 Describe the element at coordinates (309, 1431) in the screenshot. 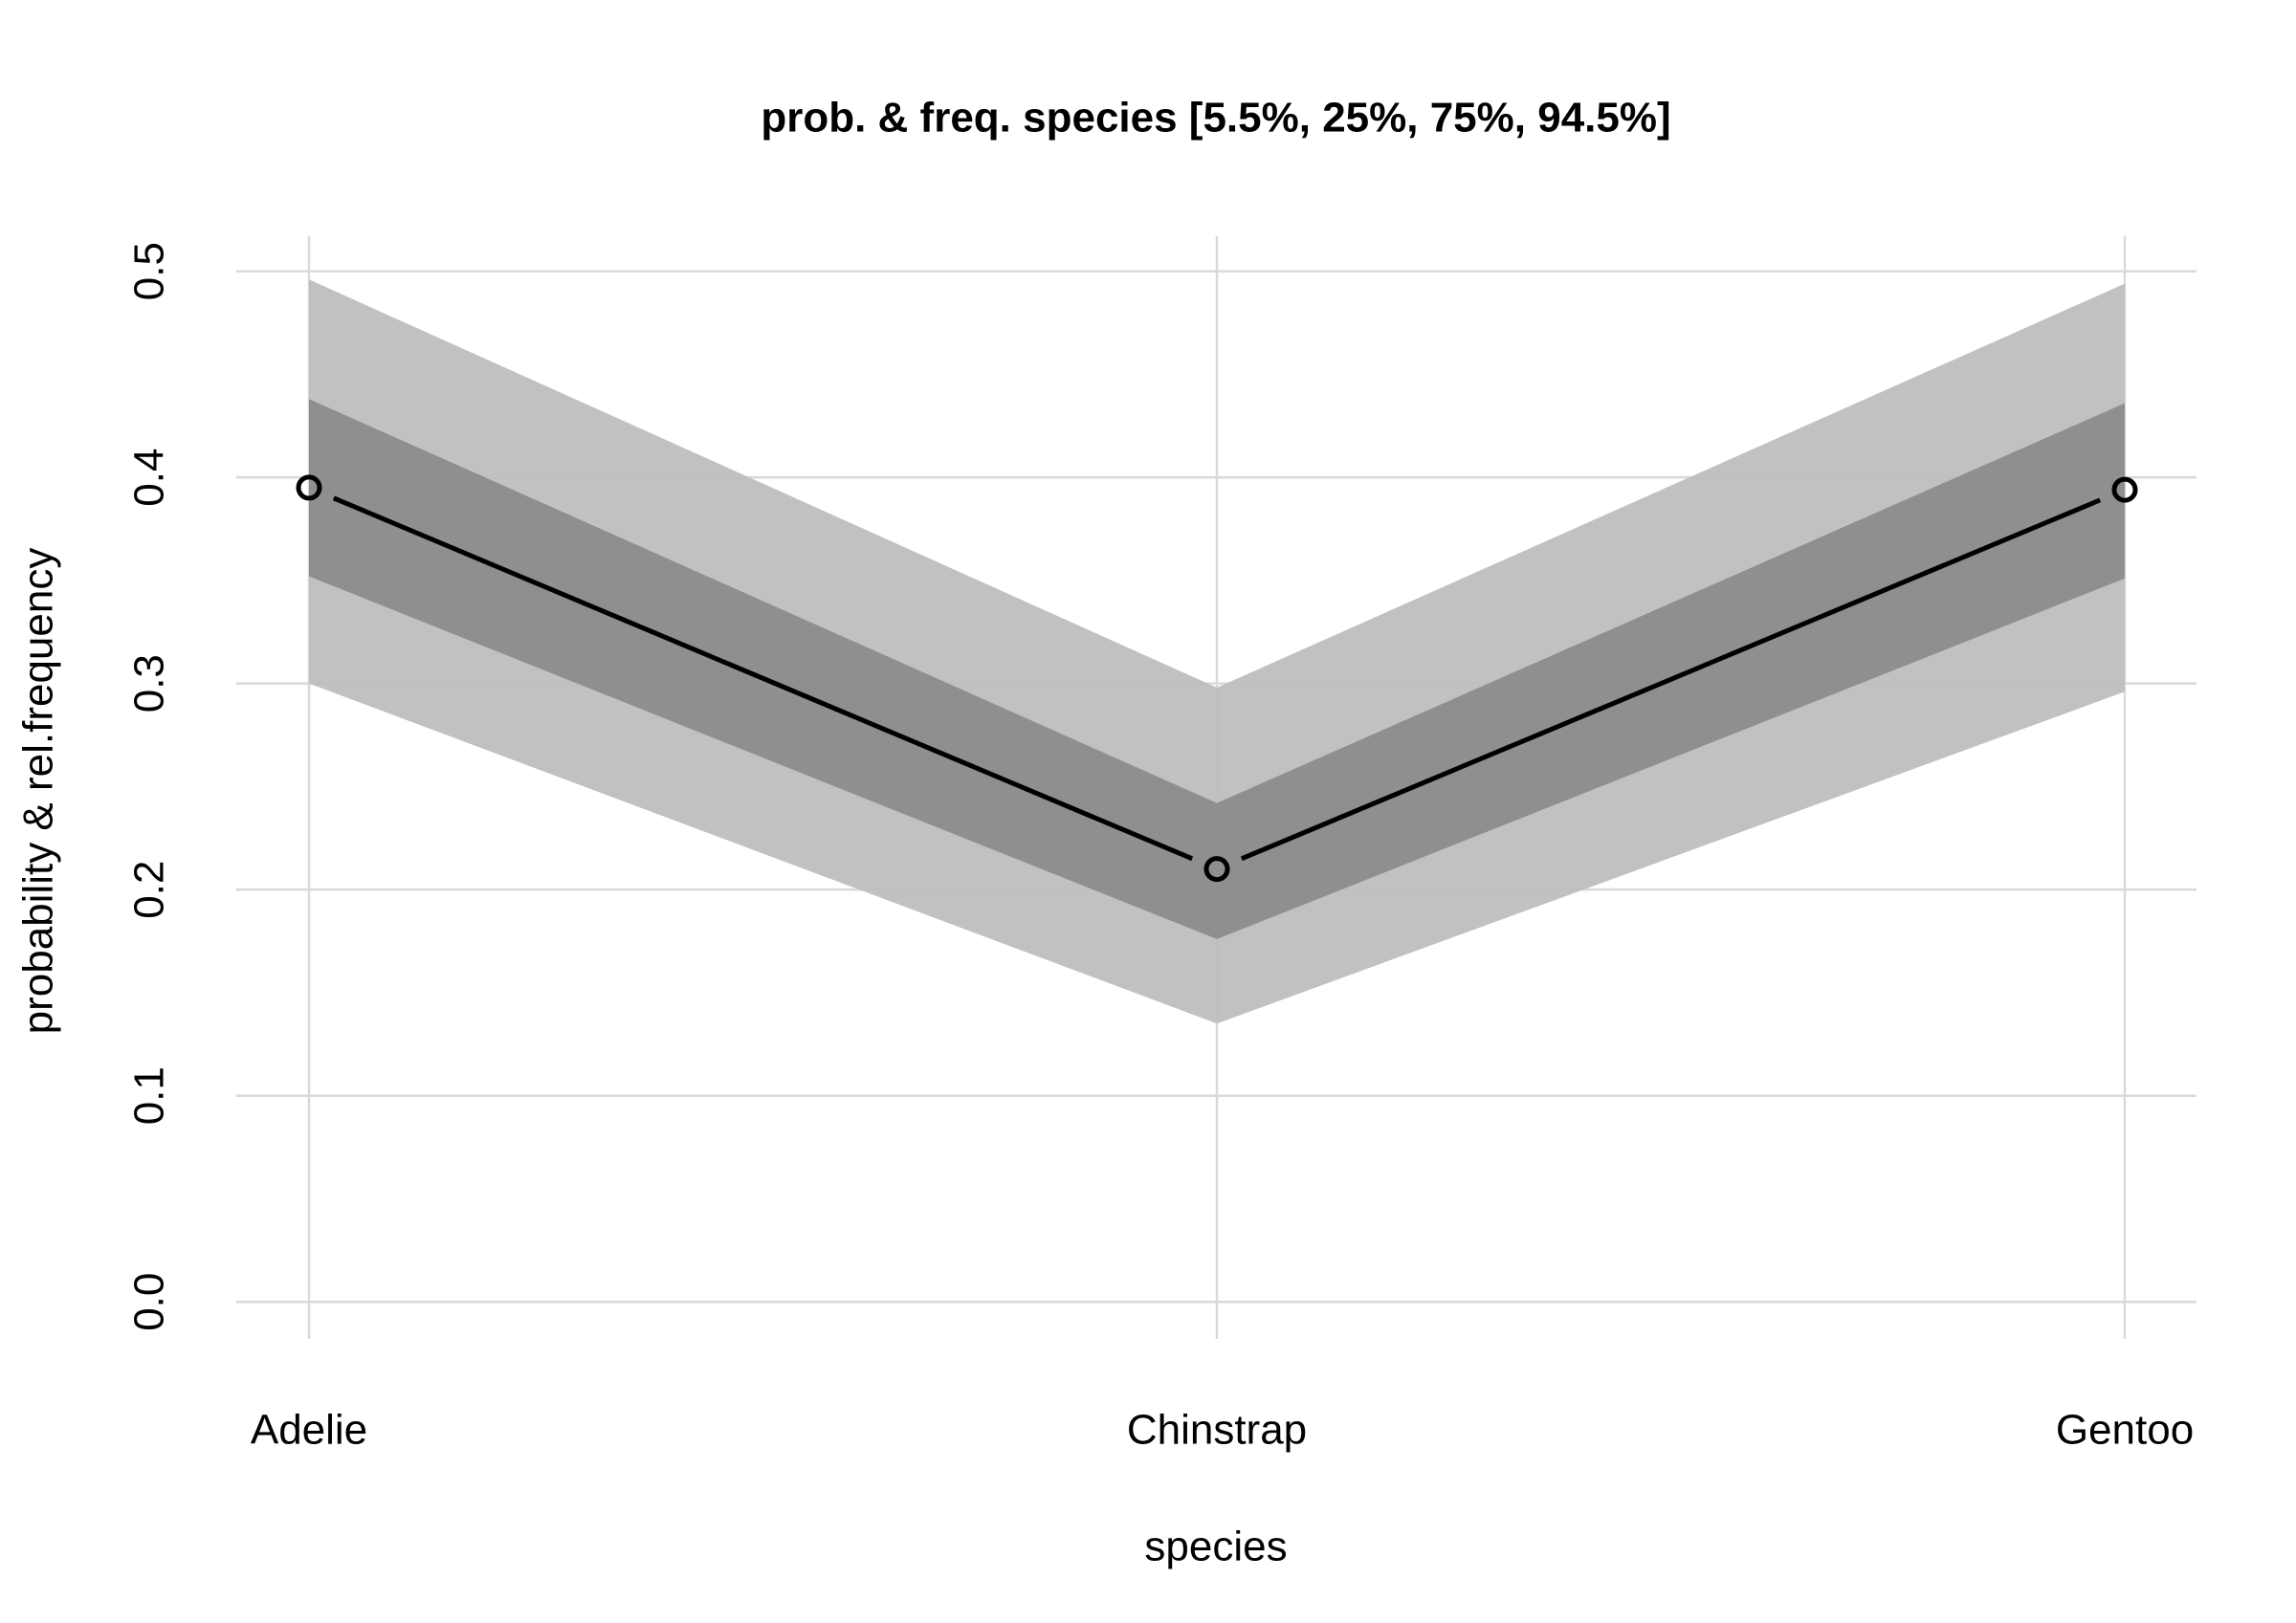

I see `x-tick-label: Adelie` at that location.